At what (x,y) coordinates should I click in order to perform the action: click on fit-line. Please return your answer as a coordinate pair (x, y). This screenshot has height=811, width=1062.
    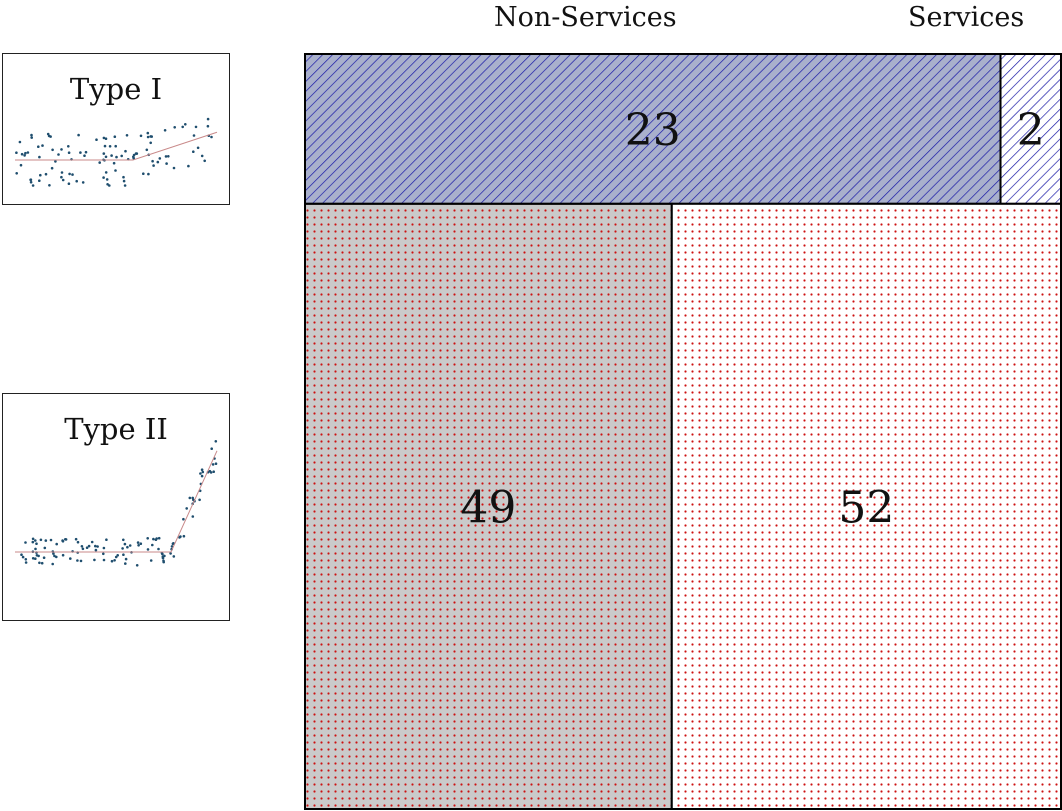
    Looking at the image, I should click on (116, 146).